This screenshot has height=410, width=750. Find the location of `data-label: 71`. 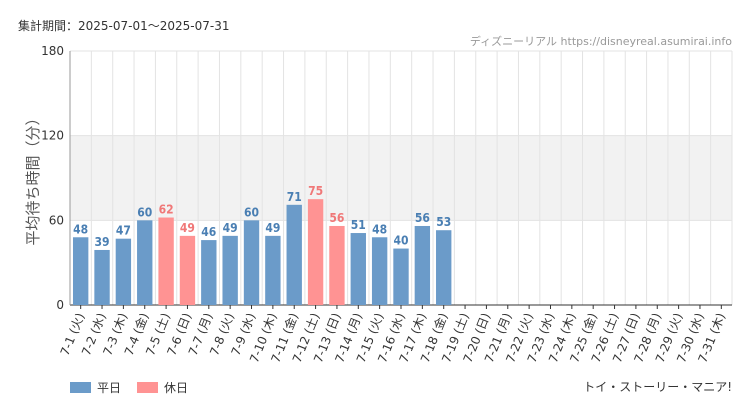

data-label: 71 is located at coordinates (294, 197).